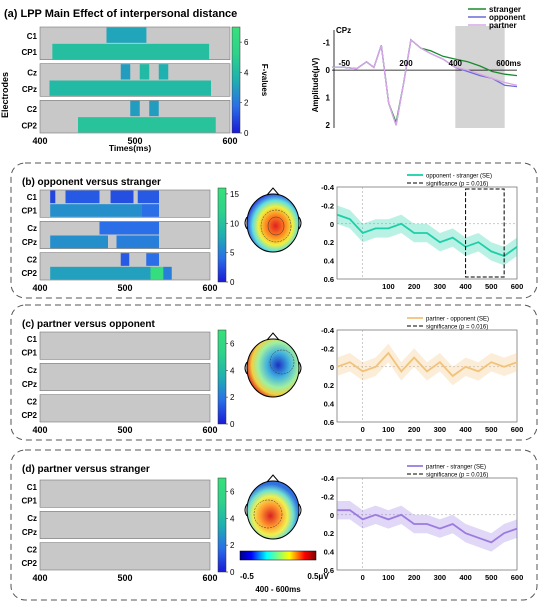 This screenshot has width=550, height=606. What do you see at coordinates (427, 364) in the screenshot?
I see `diff-se-band` at bounding box center [427, 364].